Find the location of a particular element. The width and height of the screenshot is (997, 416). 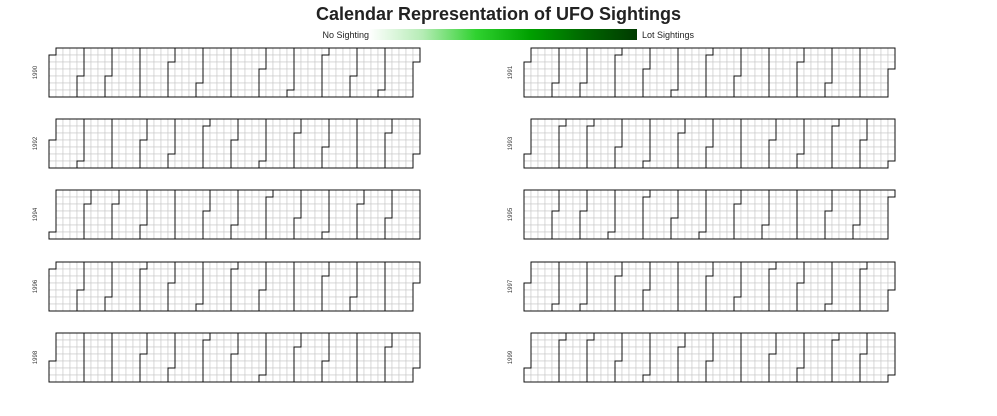

month-outline is located at coordinates (877, 357).